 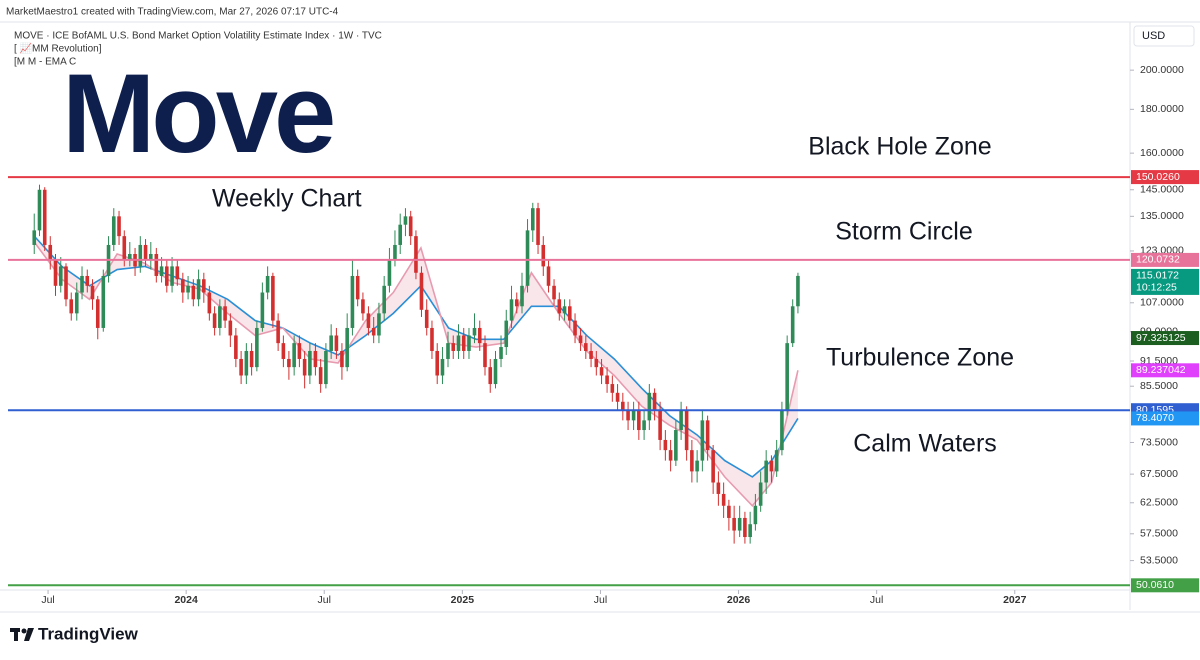 What do you see at coordinates (1155, 585) in the screenshot?
I see `level-label: 50.0610` at bounding box center [1155, 585].